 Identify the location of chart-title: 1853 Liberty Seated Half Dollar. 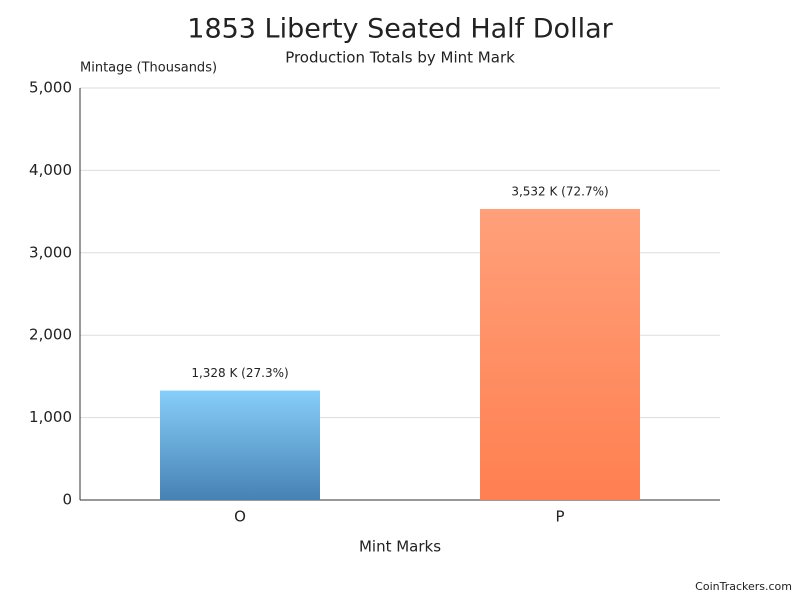
(400, 29).